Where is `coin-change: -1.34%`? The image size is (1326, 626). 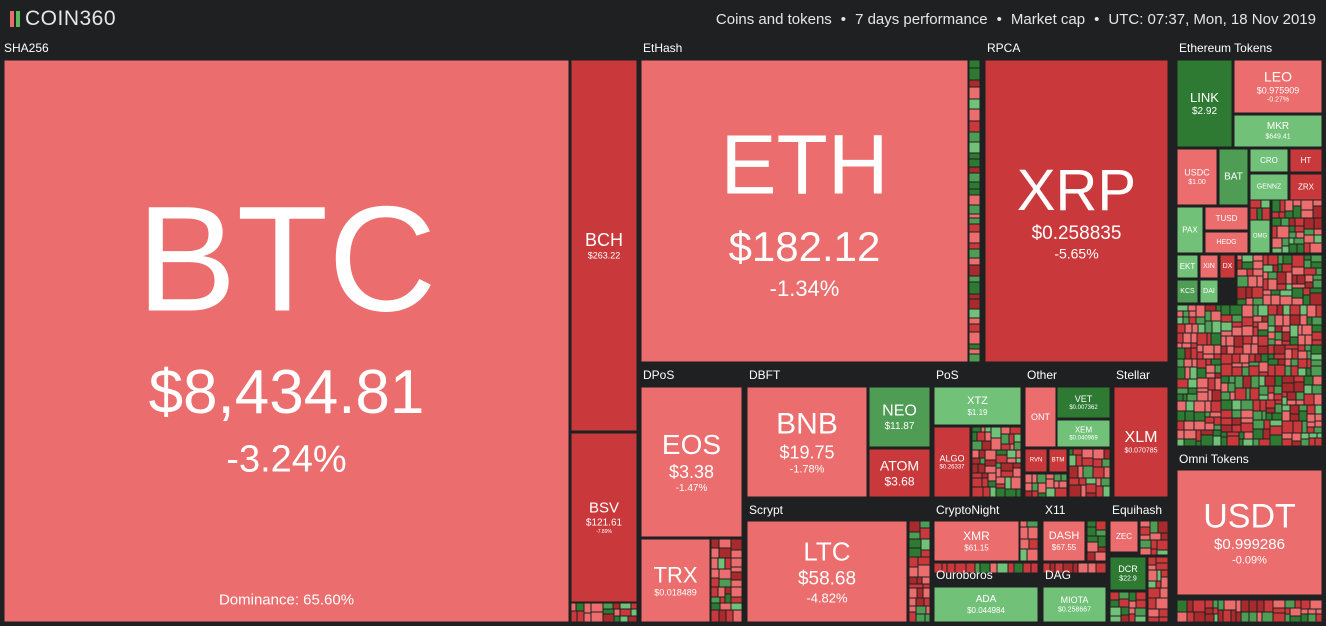
coin-change: -1.34% is located at coordinates (805, 288).